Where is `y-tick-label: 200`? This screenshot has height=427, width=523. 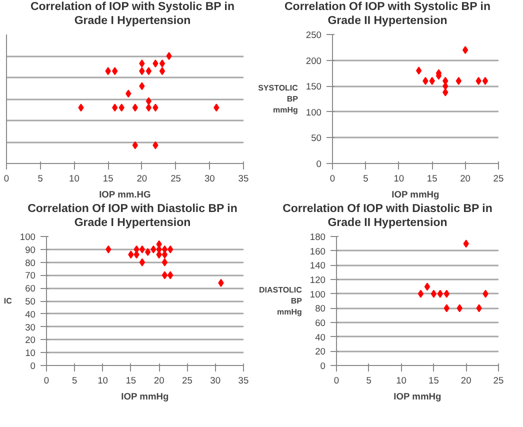
y-tick-label: 200 is located at coordinates (314, 61).